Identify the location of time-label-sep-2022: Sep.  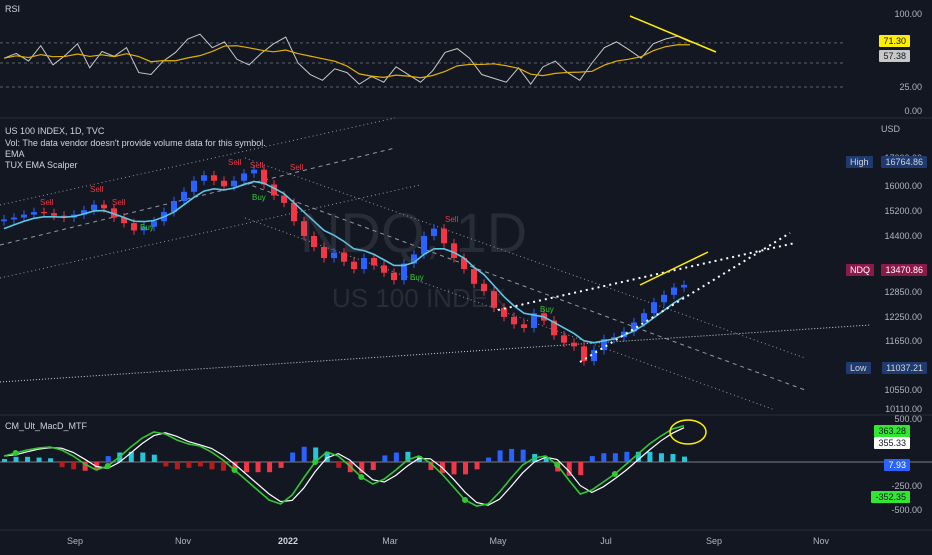
(714, 541).